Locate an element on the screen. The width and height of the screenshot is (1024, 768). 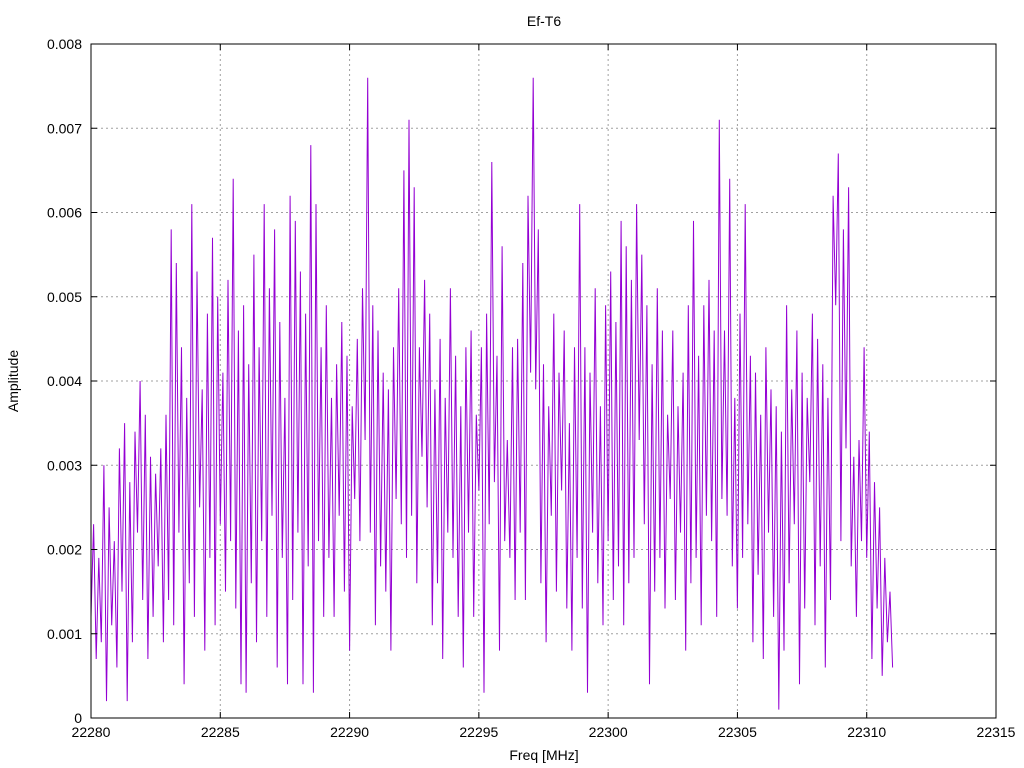
chart-title: Ef-T6 is located at coordinates (544, 21).